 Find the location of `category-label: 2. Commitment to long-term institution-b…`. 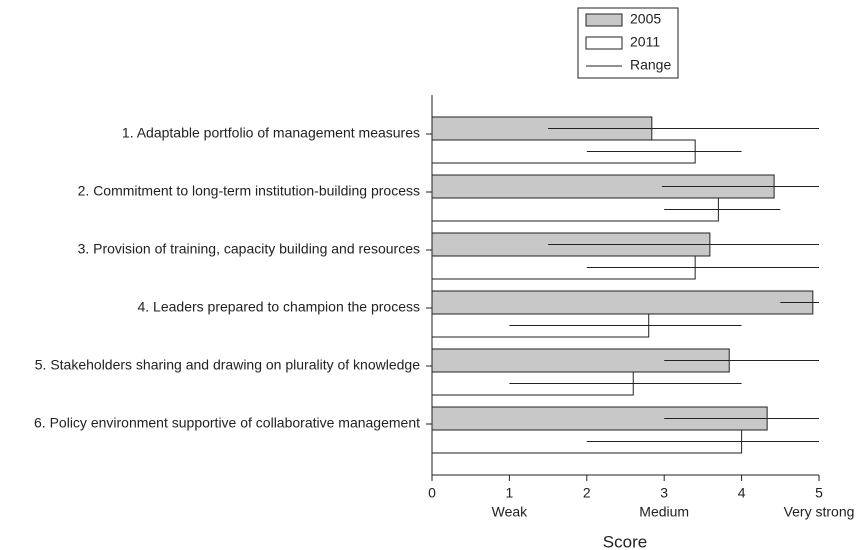

category-label: 2. Commitment to long-term institution-b… is located at coordinates (249, 191).